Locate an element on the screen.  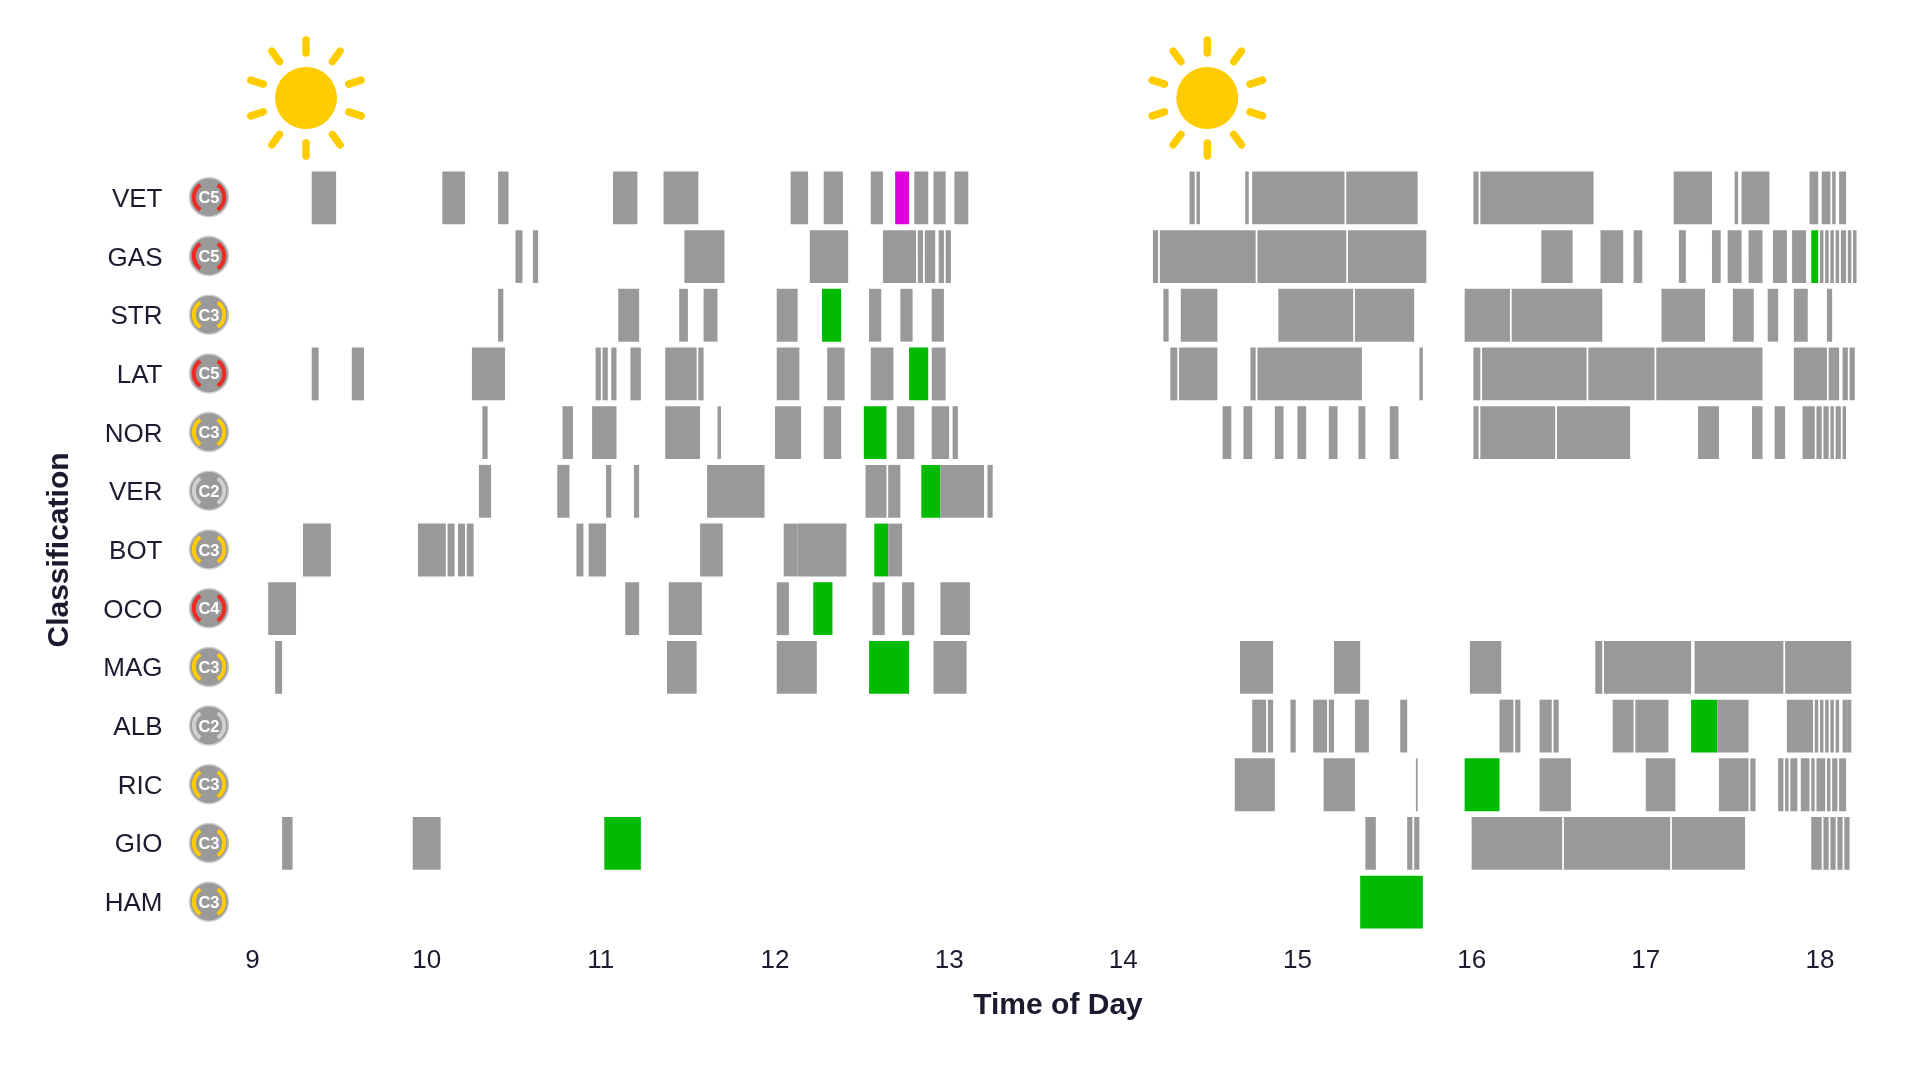
y-tick-label: RIC is located at coordinates (140, 784).